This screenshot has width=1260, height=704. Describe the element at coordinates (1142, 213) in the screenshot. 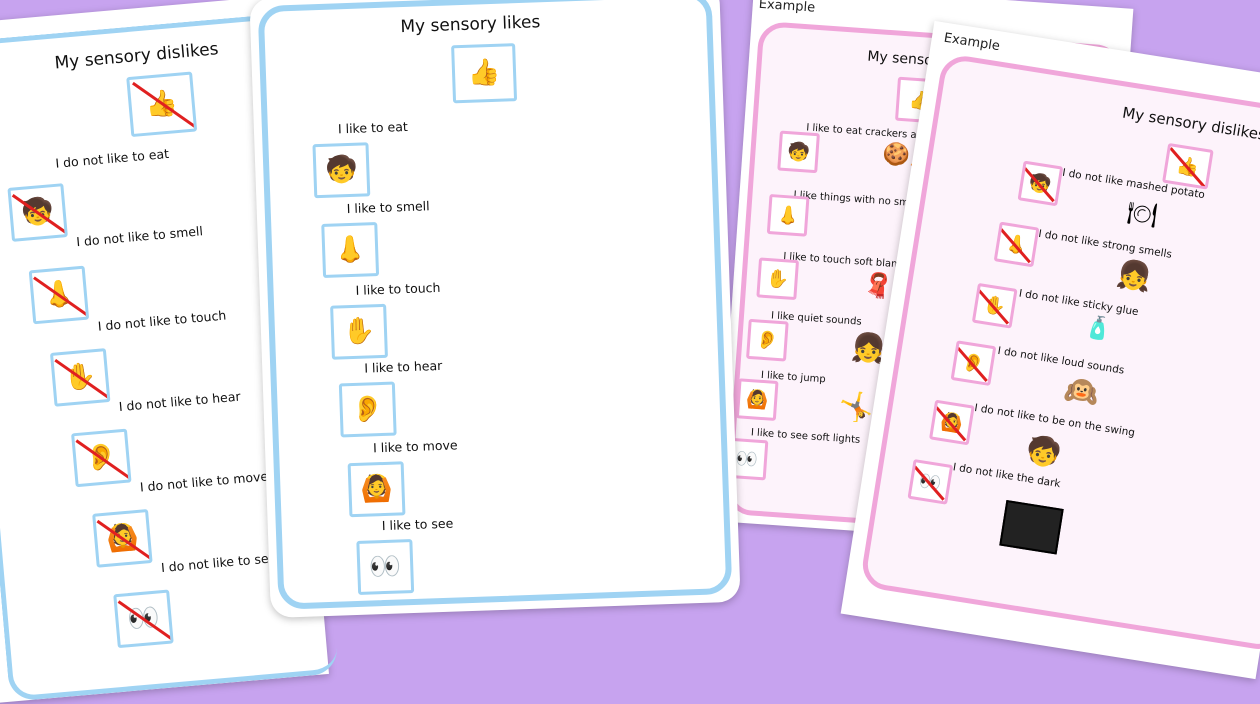

I see `mashed-potato-picture: 🍽` at that location.